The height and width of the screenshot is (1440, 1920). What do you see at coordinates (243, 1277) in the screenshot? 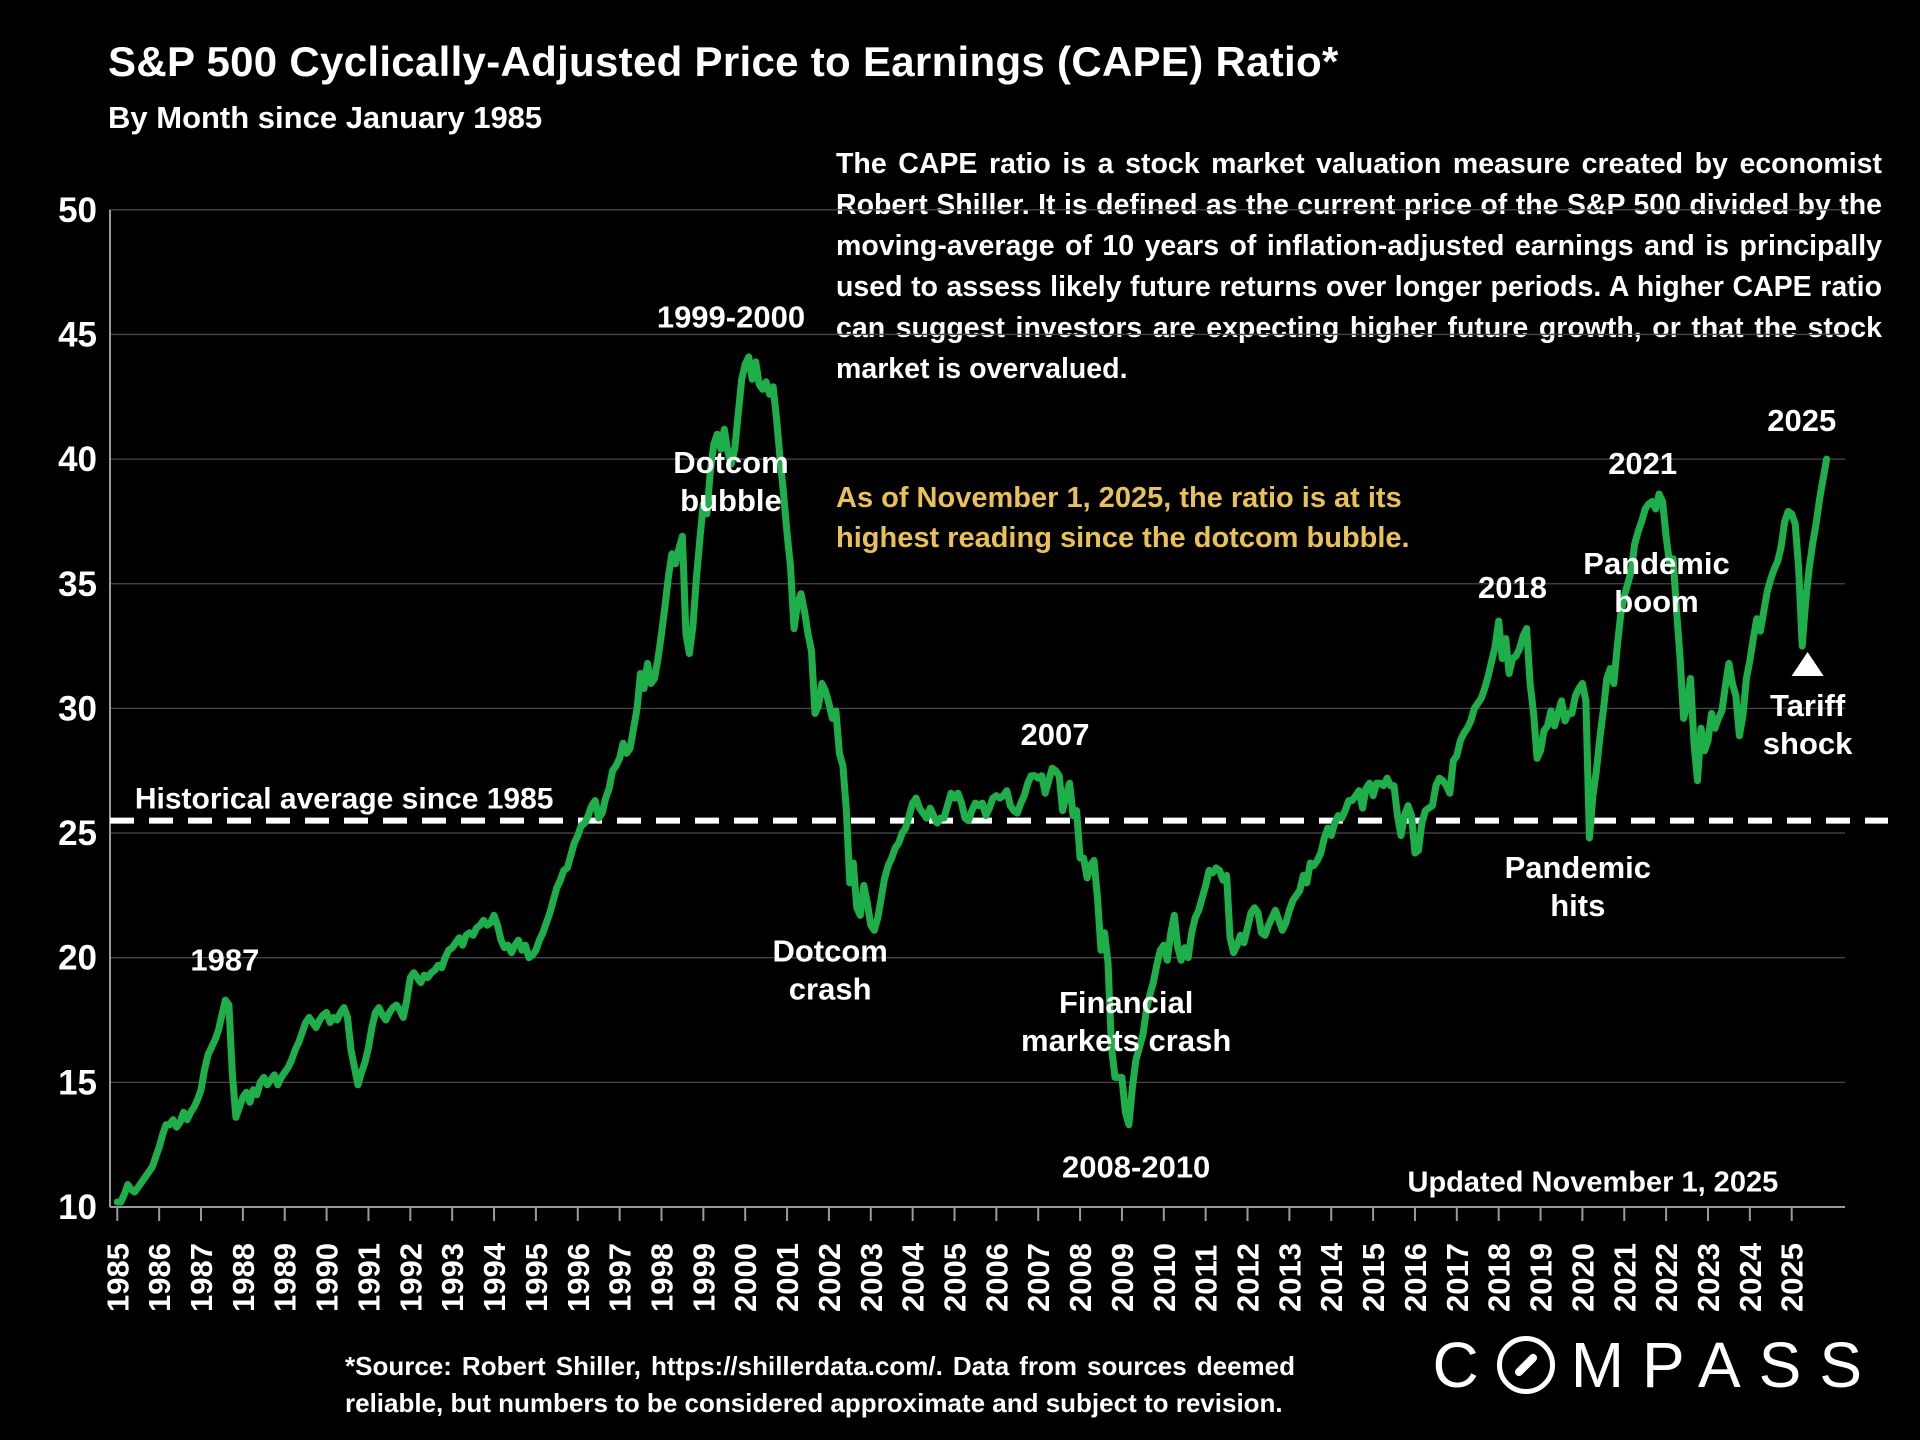
I see `x-tick-label-1988: 1988` at bounding box center [243, 1277].